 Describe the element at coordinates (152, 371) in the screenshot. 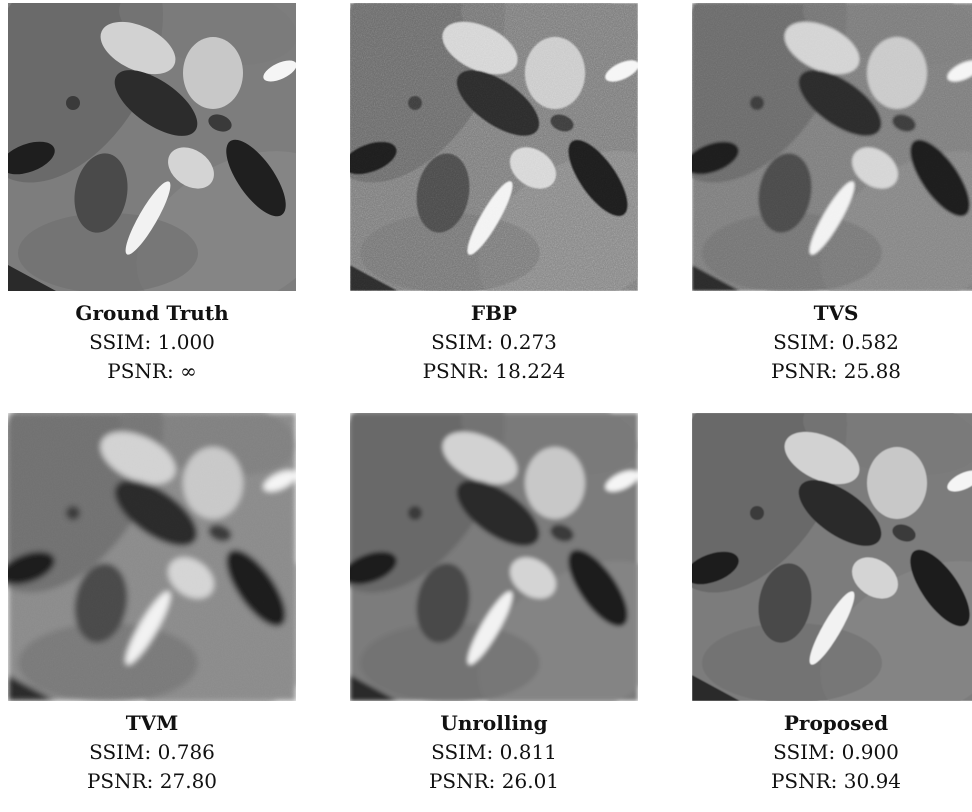

I see `psnr-value: PSNR: ∞` at that location.